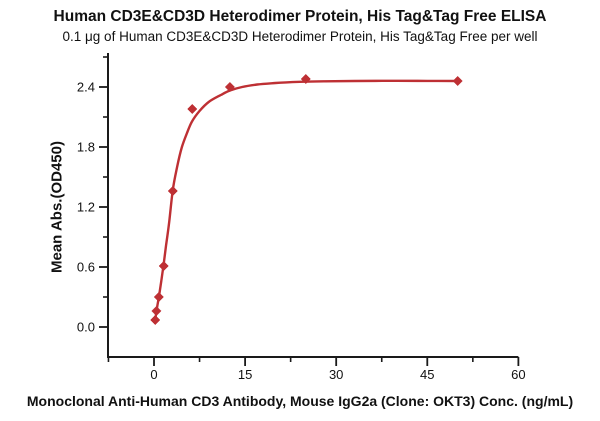 The height and width of the screenshot is (421, 600). Describe the element at coordinates (86, 207) in the screenshot. I see `y-tick-label: 1.2` at that location.